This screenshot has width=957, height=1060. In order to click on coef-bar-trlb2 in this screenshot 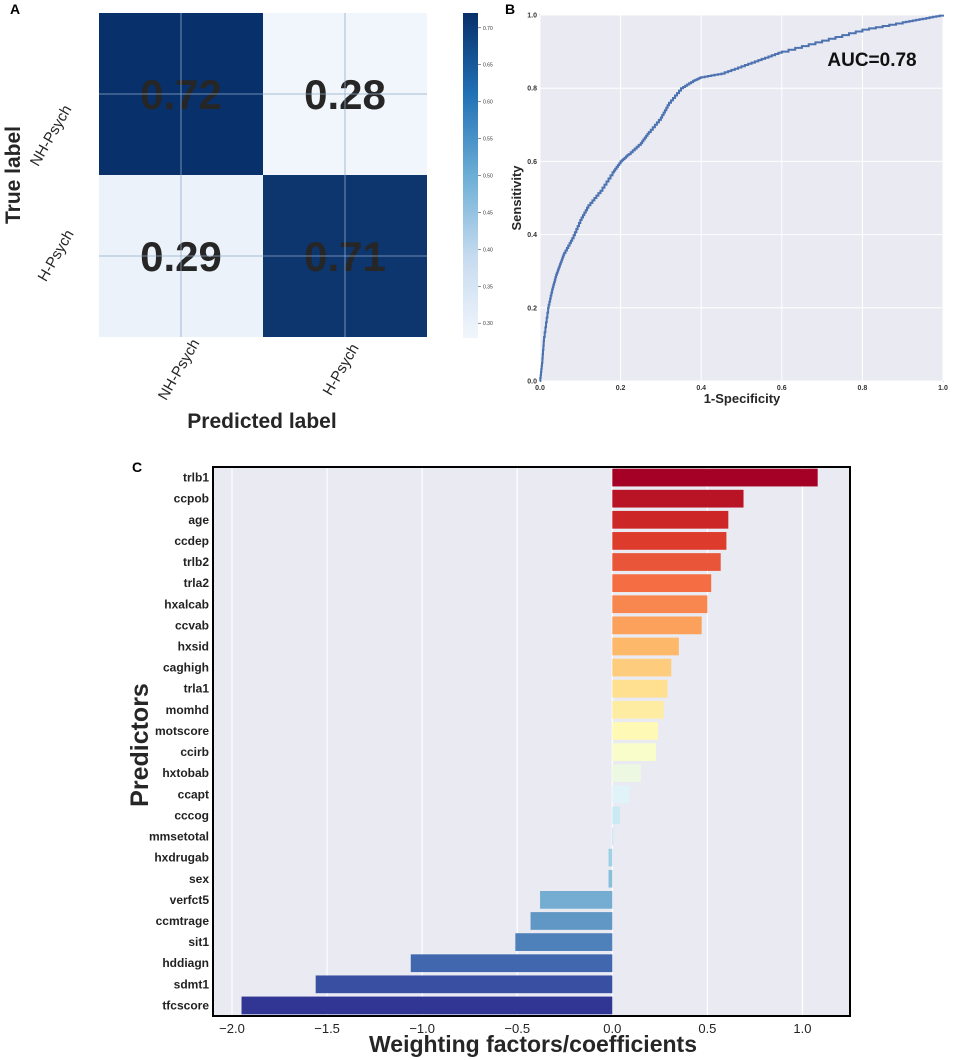, I will do `click(666, 562)`.